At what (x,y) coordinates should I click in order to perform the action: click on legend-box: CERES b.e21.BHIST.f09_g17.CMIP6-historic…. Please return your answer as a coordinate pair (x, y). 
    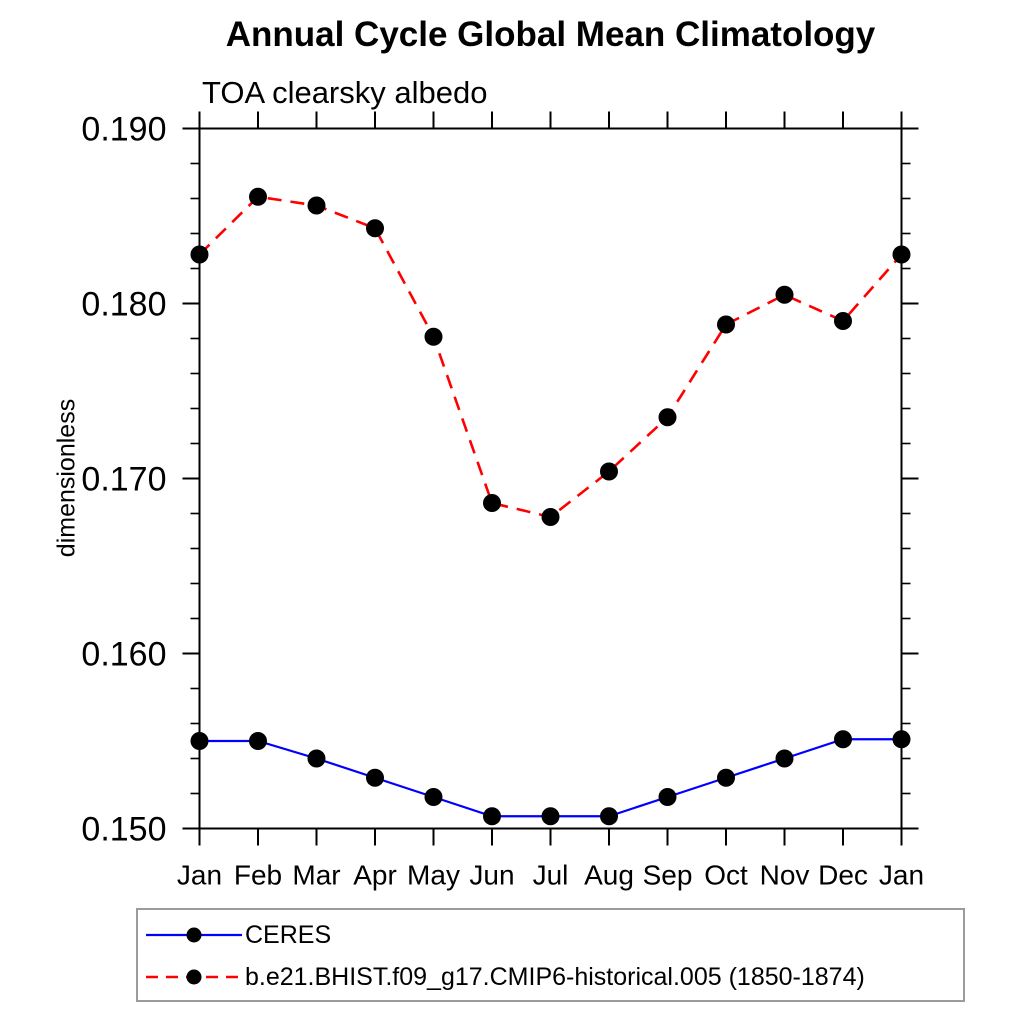
    Looking at the image, I should click on (550, 955).